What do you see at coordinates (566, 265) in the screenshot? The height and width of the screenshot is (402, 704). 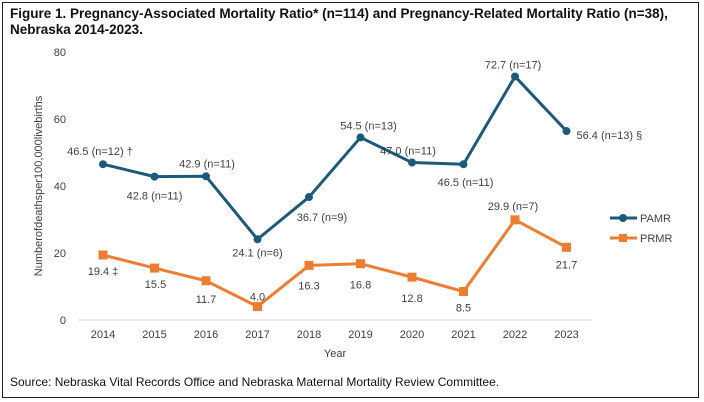 I see `prmr-data-label: 21.7` at bounding box center [566, 265].